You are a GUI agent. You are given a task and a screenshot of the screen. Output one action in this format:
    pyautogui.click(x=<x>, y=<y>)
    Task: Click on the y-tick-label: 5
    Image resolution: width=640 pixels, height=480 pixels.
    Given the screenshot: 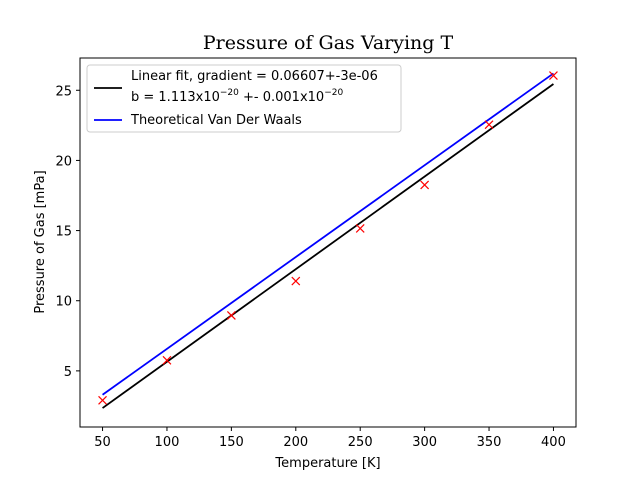 What is the action you would take?
    pyautogui.click(x=68, y=372)
    